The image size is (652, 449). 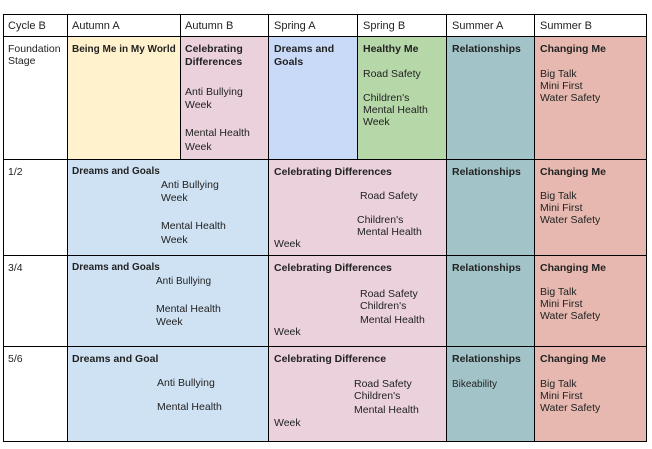 What do you see at coordinates (475, 384) in the screenshot?
I see `y56-summer-a-note-1: Bikeability` at bounding box center [475, 384].